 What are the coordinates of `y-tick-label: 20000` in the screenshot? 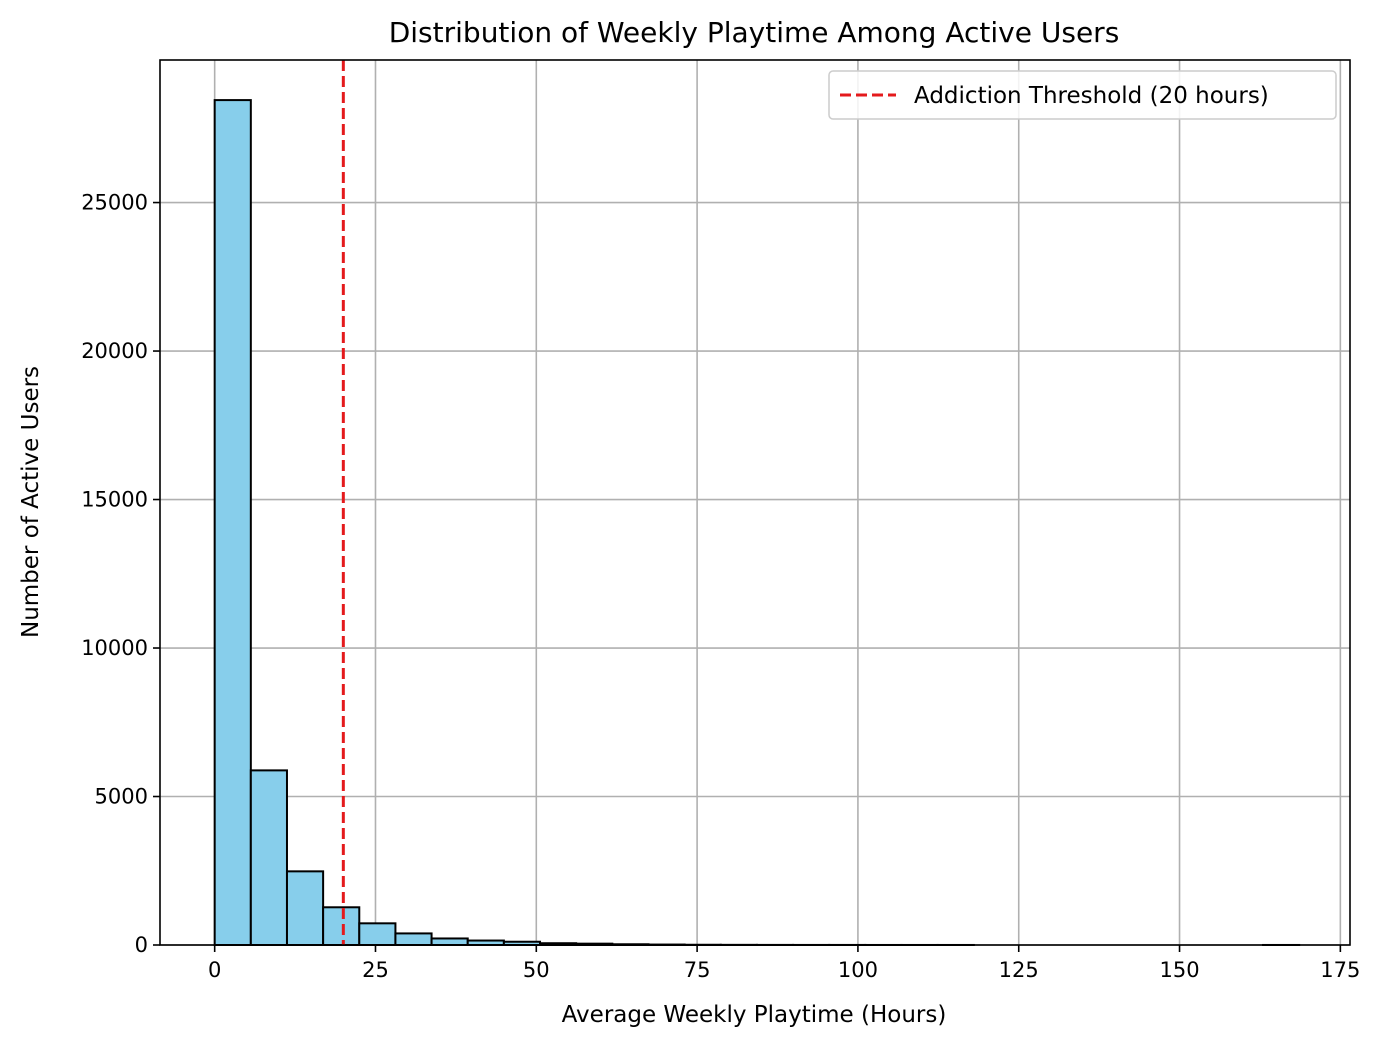 It's located at (114, 351).